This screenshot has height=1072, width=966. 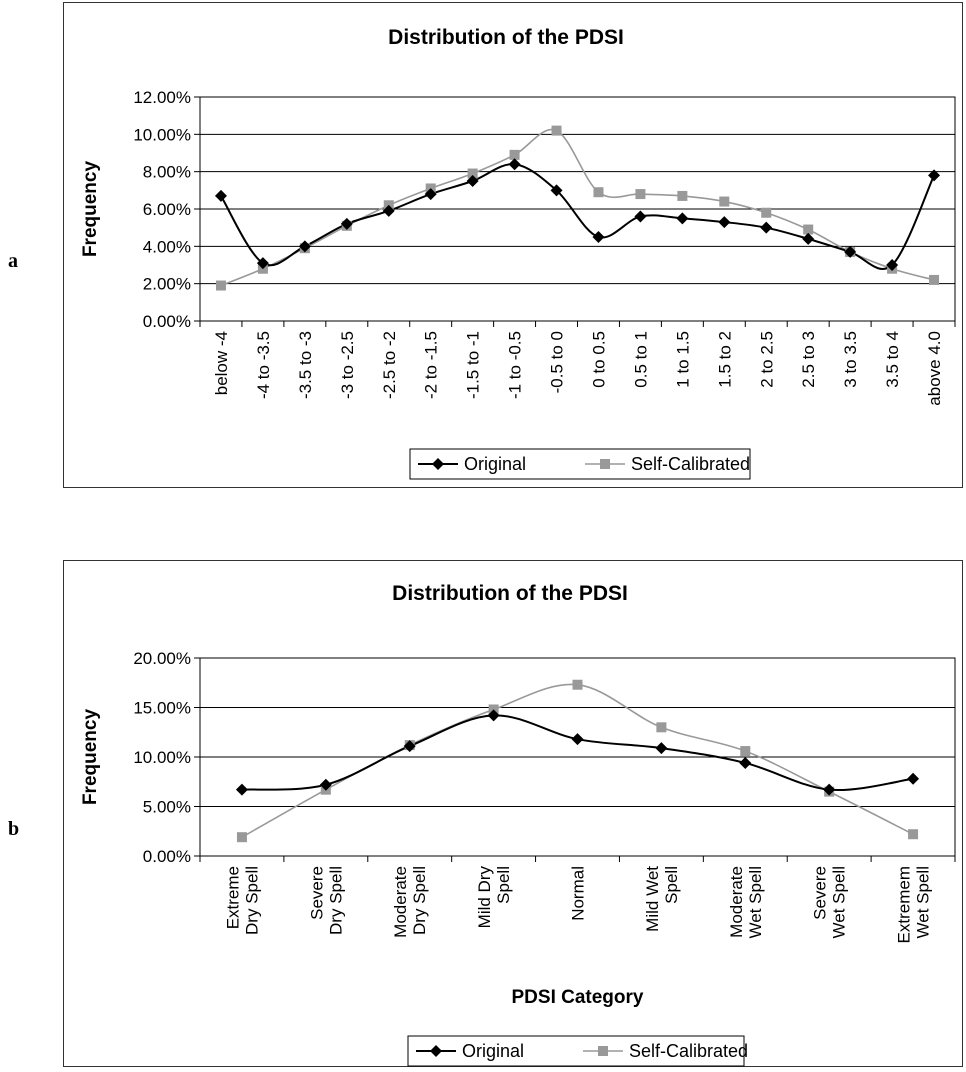 I want to click on chart-a-x-tick-label: 0.5 to 1, so click(x=640, y=359).